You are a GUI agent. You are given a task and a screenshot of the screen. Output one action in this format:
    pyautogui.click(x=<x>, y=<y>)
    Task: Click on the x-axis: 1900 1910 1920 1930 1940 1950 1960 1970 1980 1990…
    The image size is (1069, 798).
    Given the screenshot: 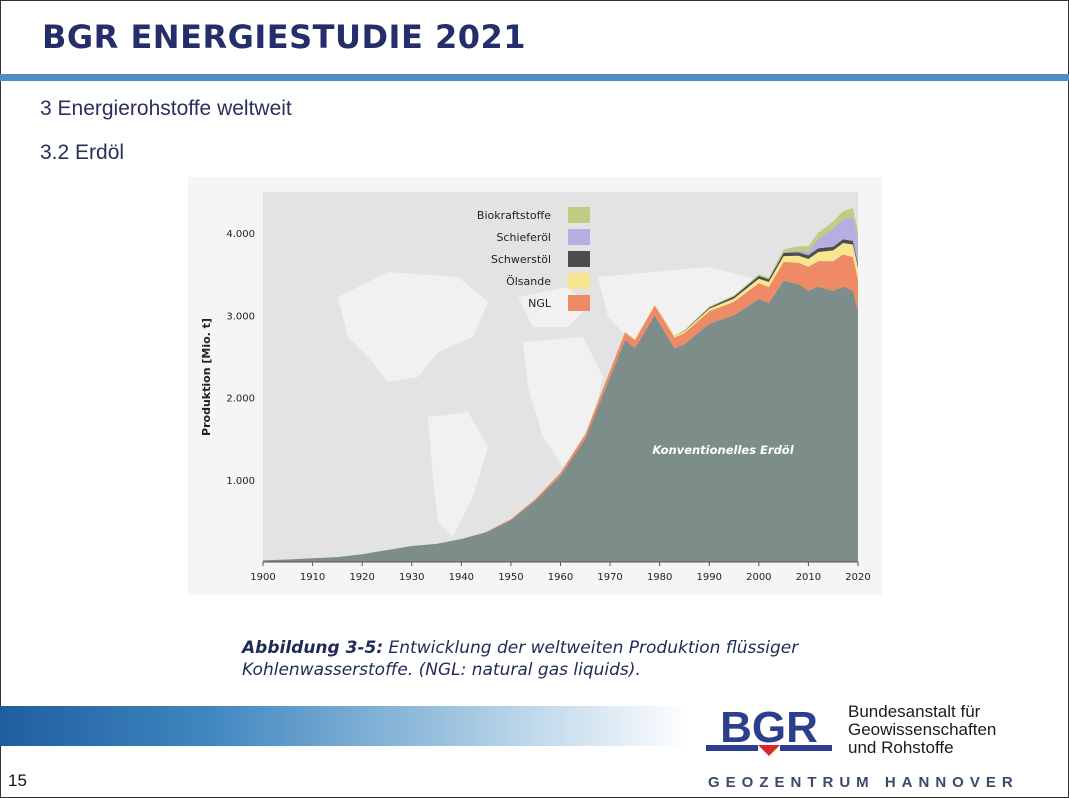 What is the action you would take?
    pyautogui.click(x=560, y=572)
    